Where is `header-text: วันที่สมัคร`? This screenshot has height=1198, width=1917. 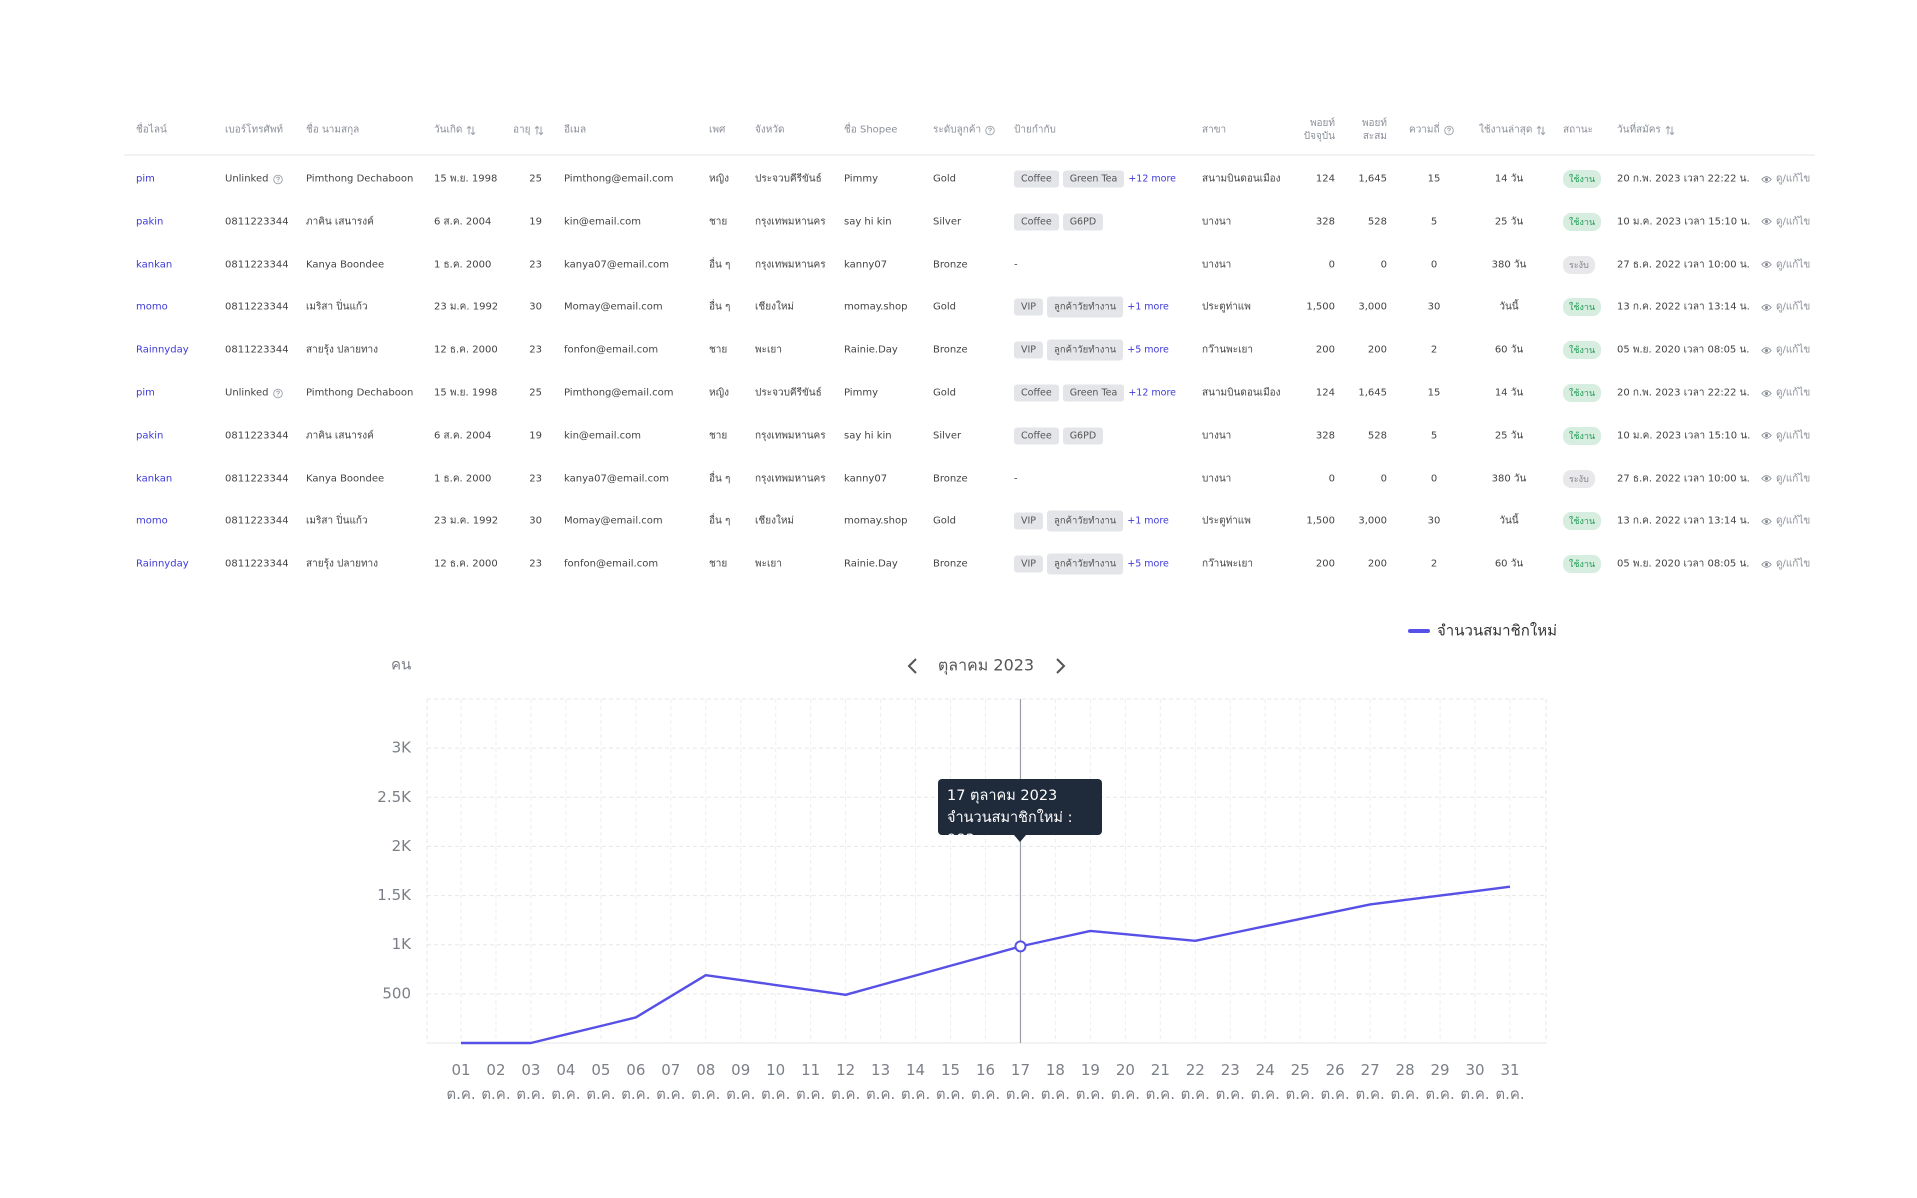 header-text: วันที่สมัคร is located at coordinates (1639, 130).